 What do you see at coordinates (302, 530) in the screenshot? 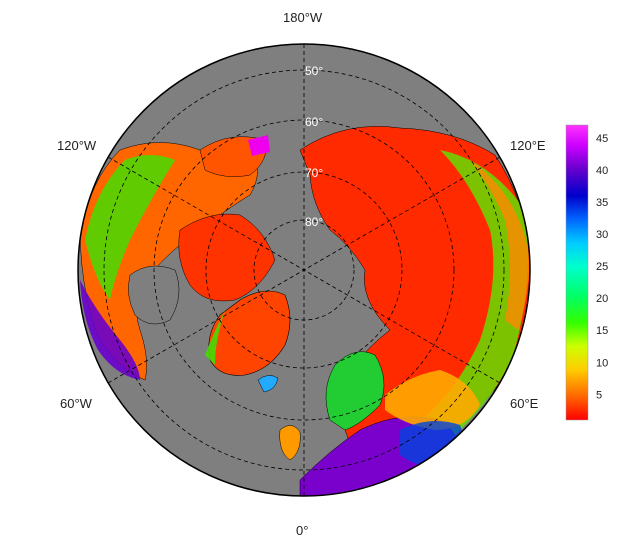
I see `lon-label-0: 0°` at bounding box center [302, 530].